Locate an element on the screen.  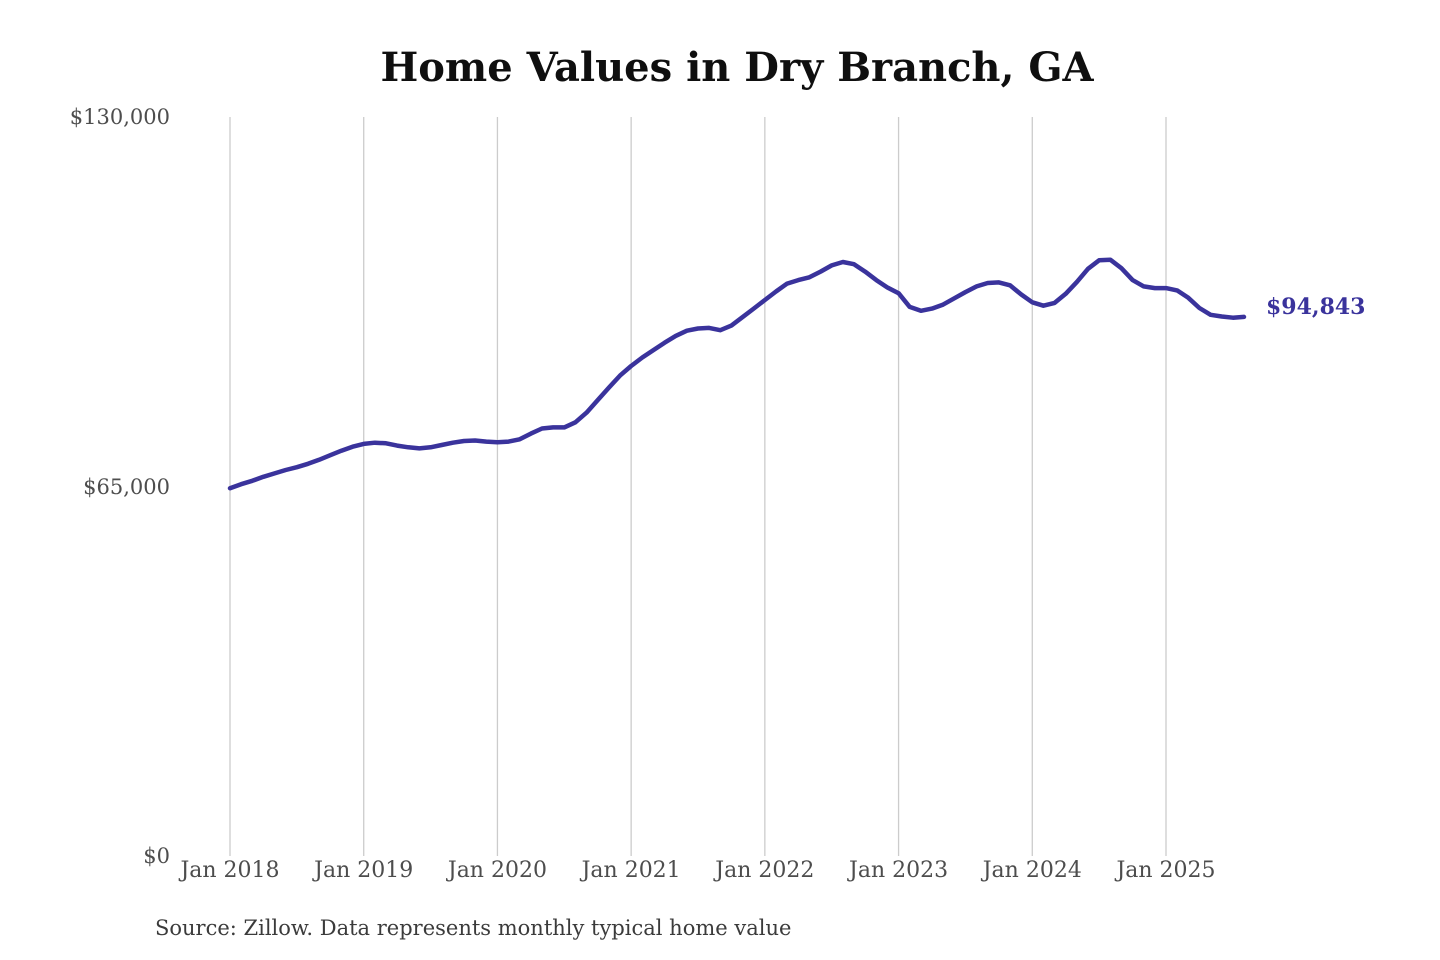
x-axis-tick-label: Jan 2024 is located at coordinates (1032, 870).